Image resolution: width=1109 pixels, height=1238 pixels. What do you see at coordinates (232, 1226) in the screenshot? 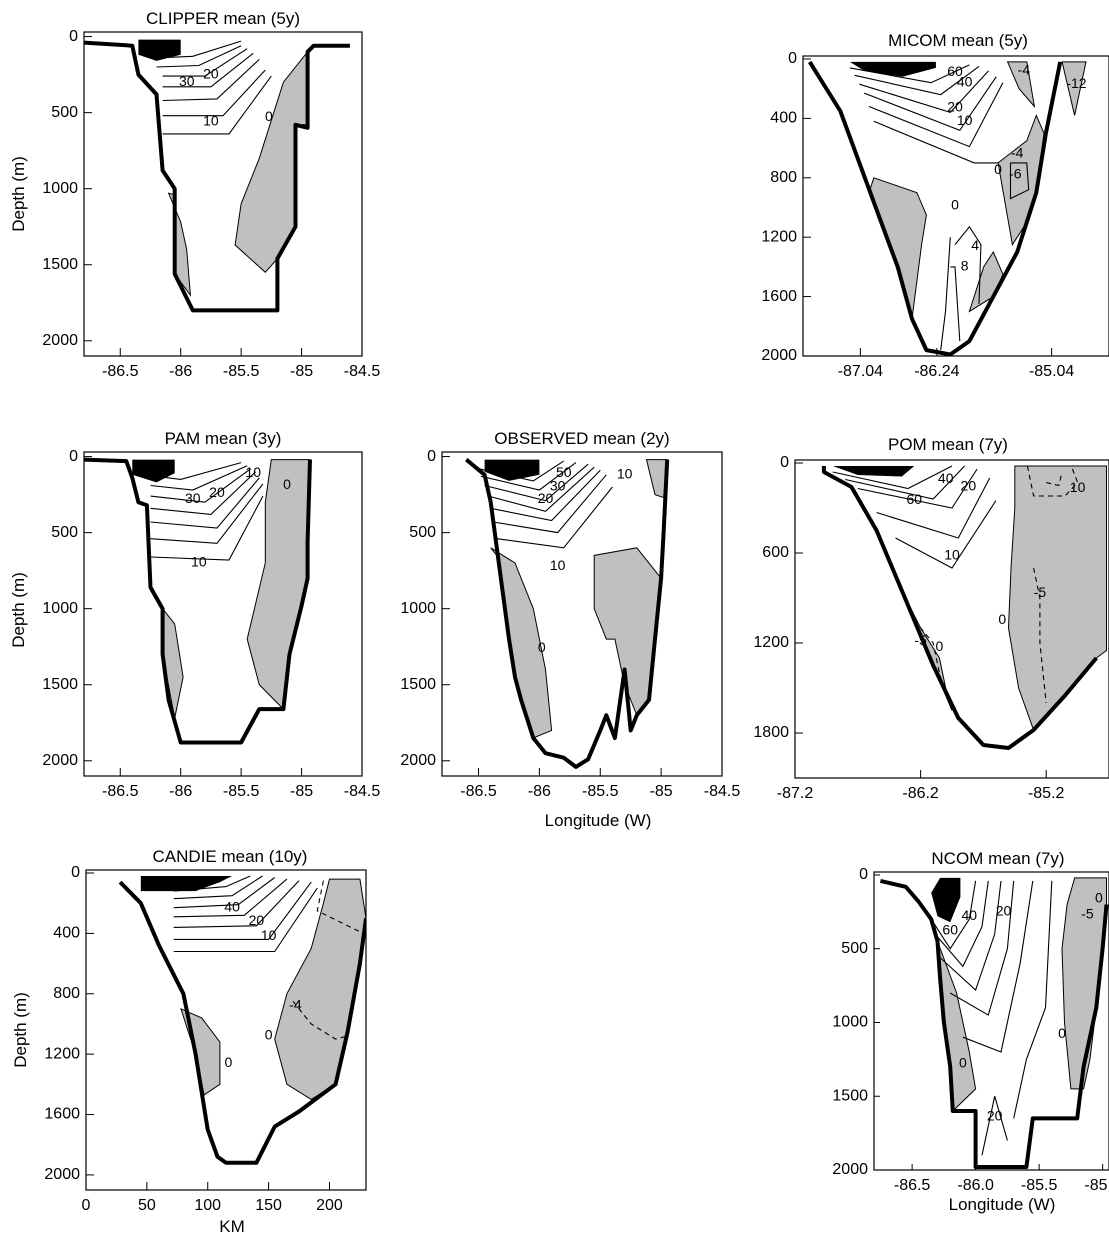
I see `x-axis-label: KM` at bounding box center [232, 1226].